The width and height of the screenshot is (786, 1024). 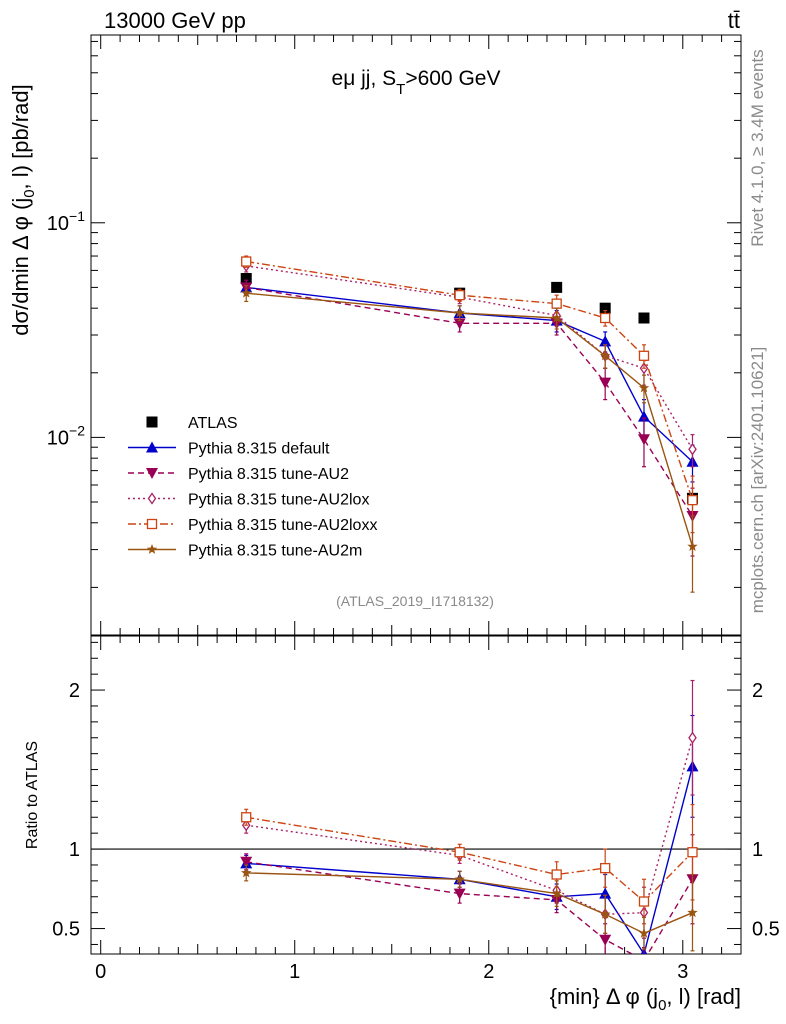 I want to click on legend-item-2: Pythia 8.315 tune-AU2, so click(x=238, y=474).